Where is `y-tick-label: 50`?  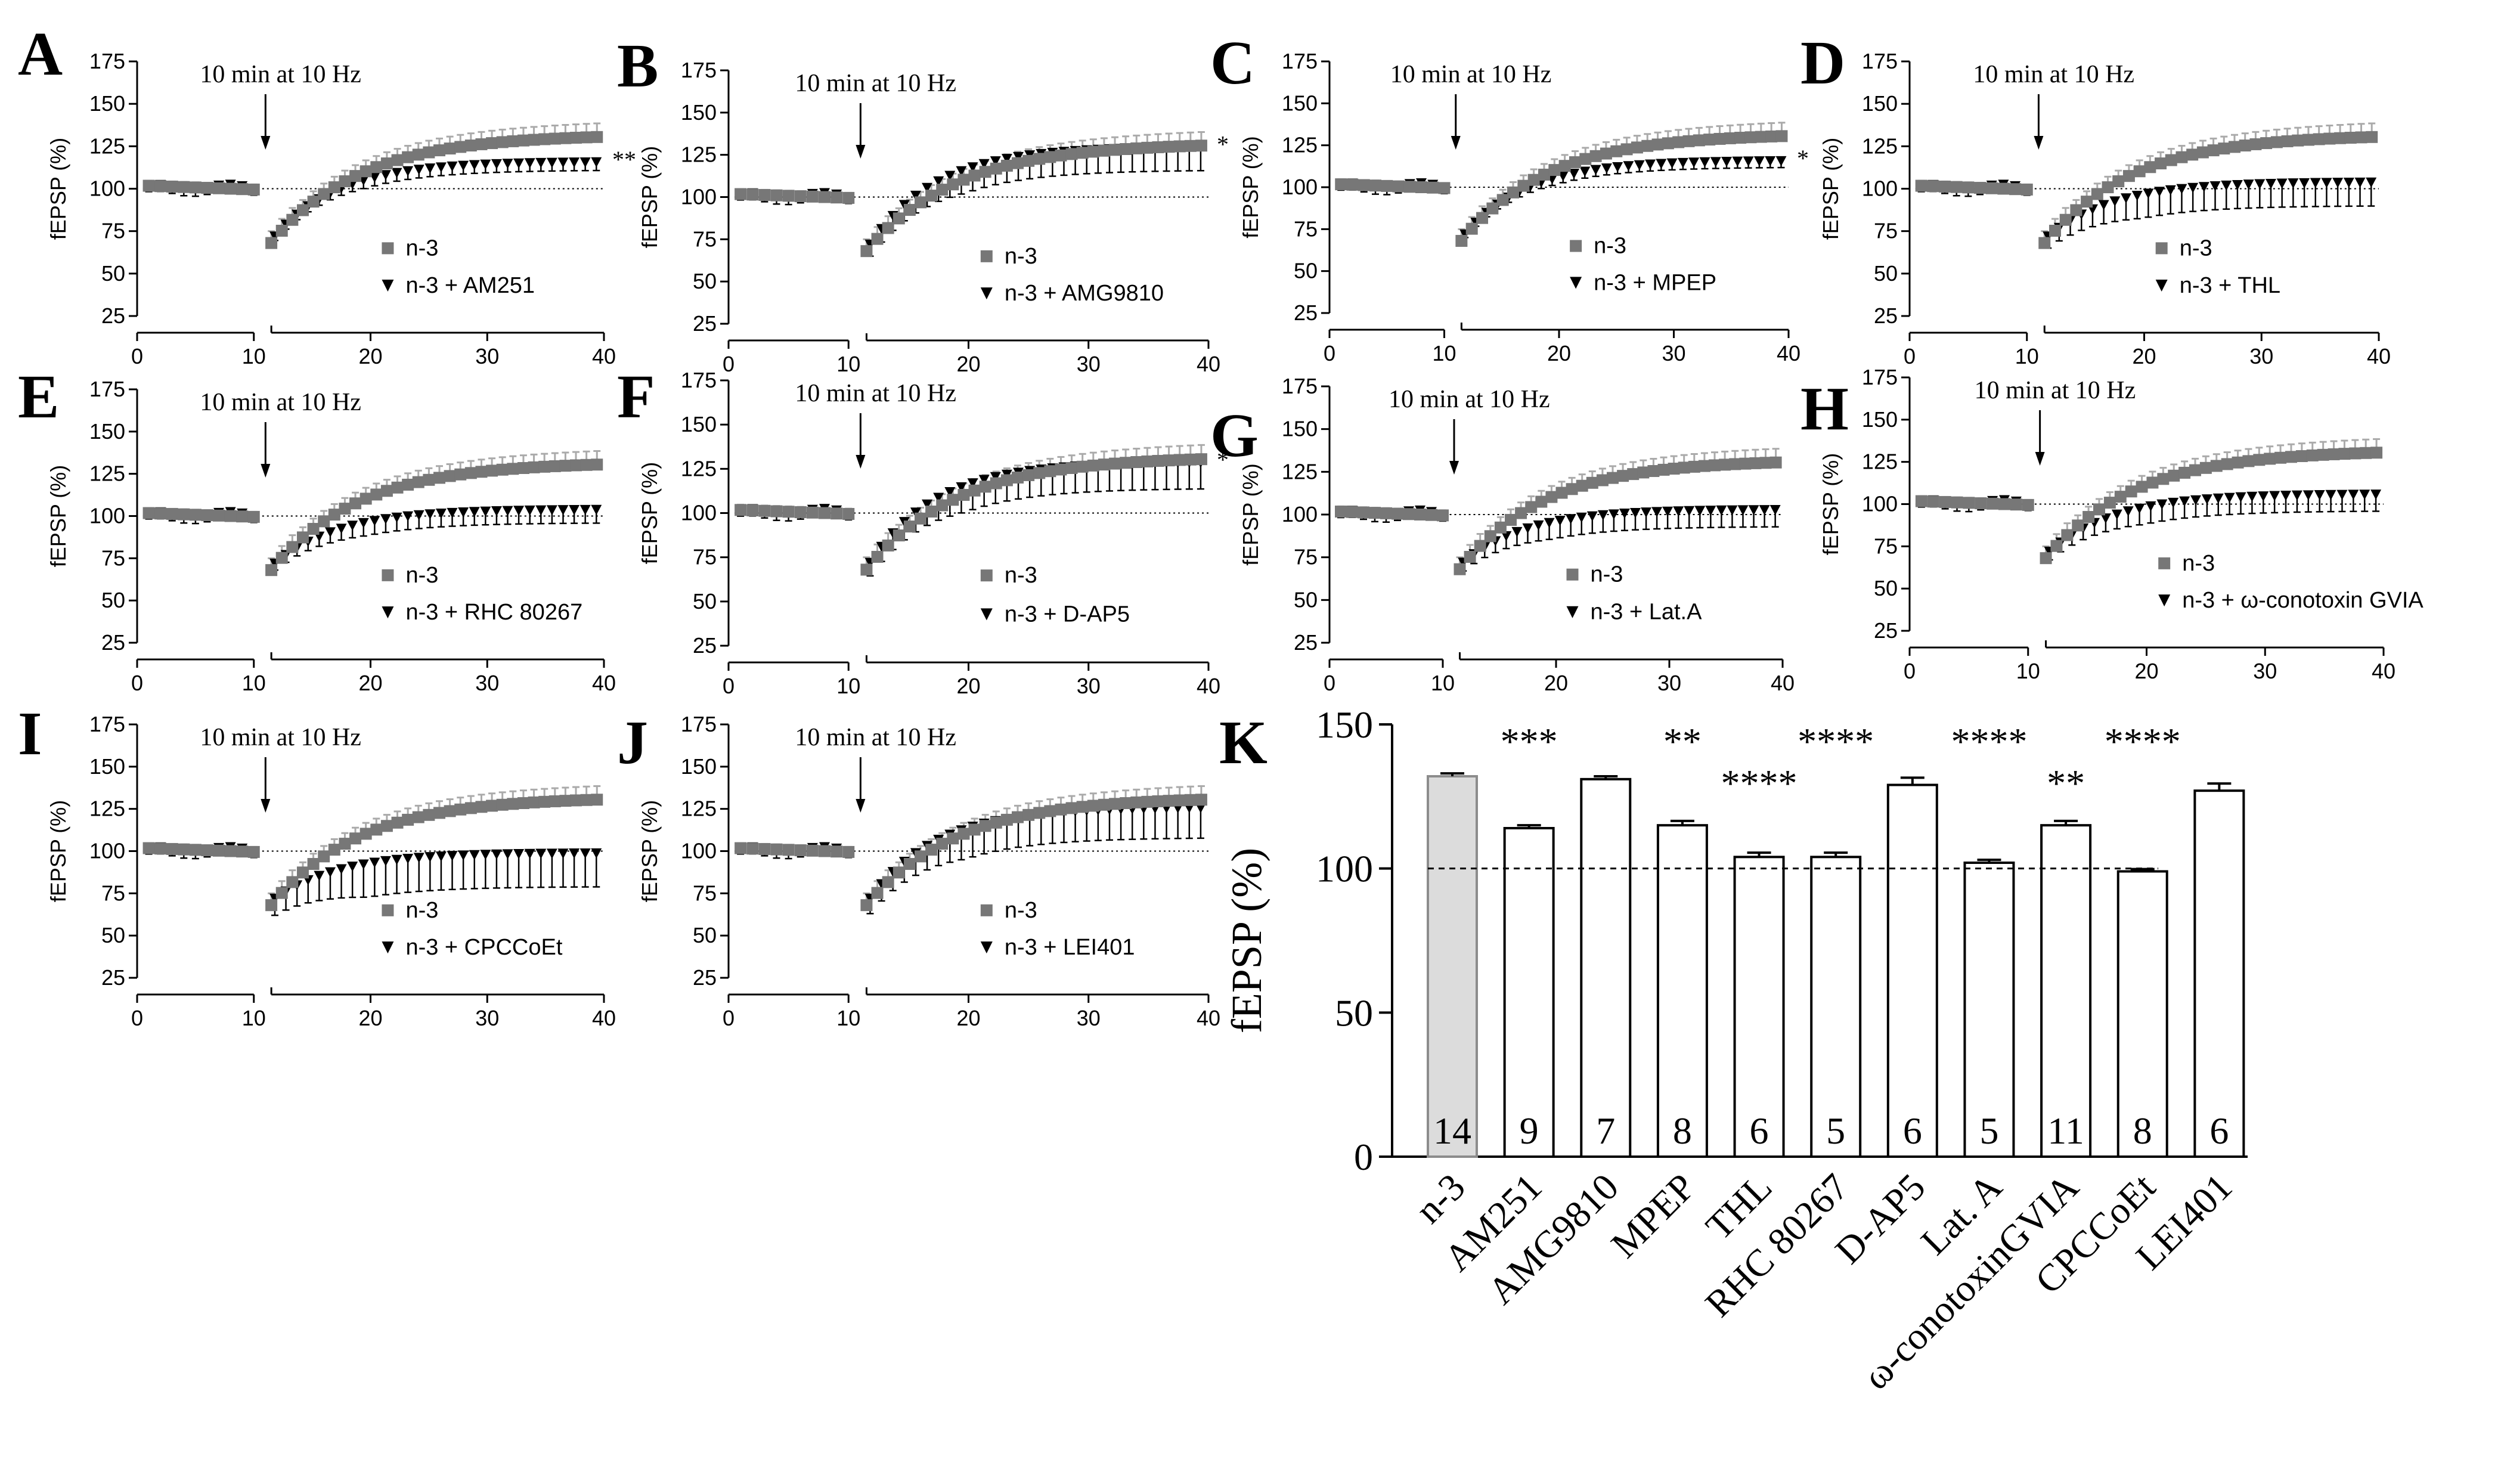 y-tick-label: 50 is located at coordinates (705, 935).